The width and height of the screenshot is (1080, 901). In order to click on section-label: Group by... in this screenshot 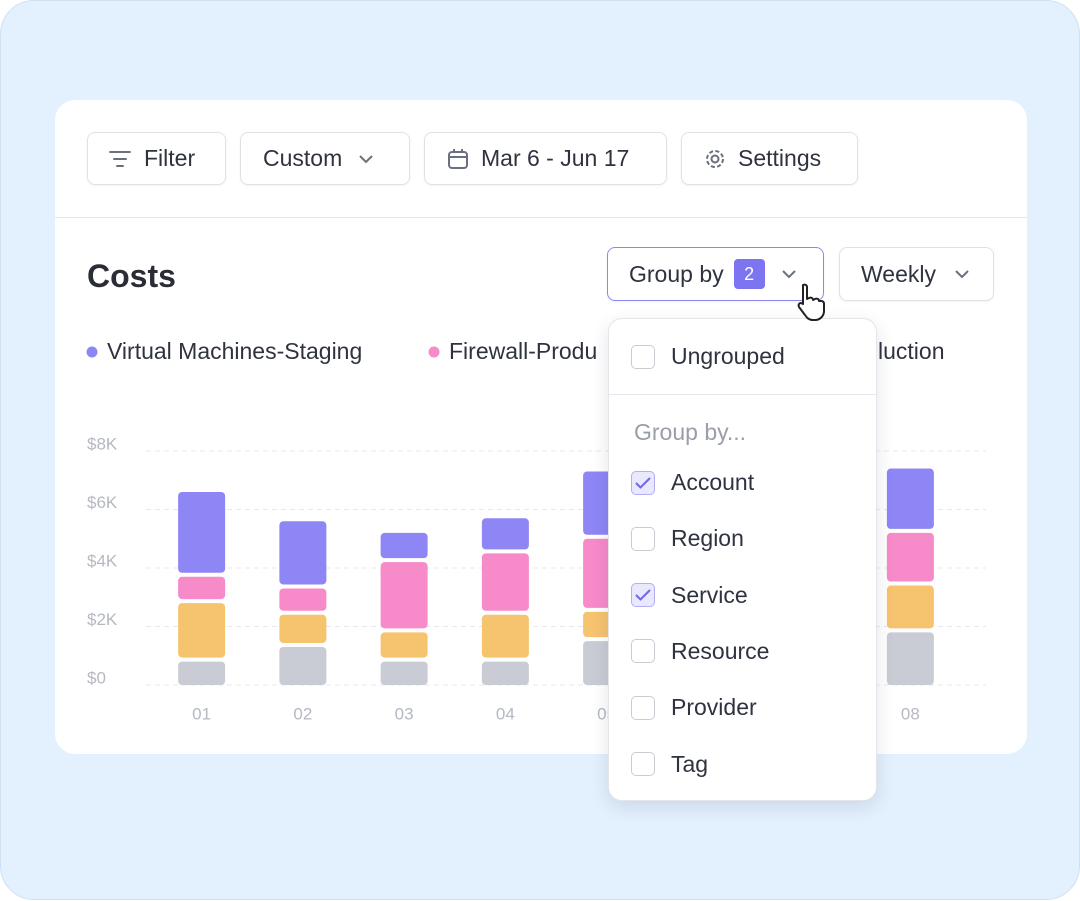, I will do `click(690, 432)`.